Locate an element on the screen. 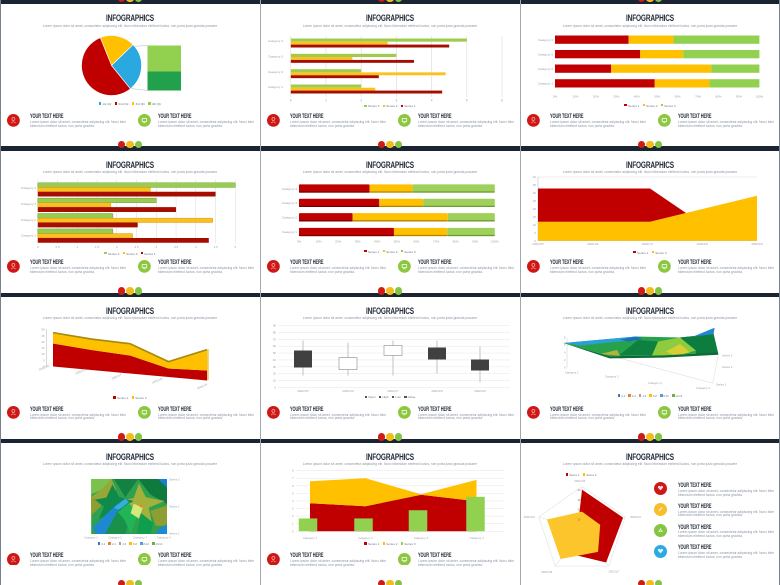 The width and height of the screenshot is (780, 585). svg-text: 40 is located at coordinates (535, 177).